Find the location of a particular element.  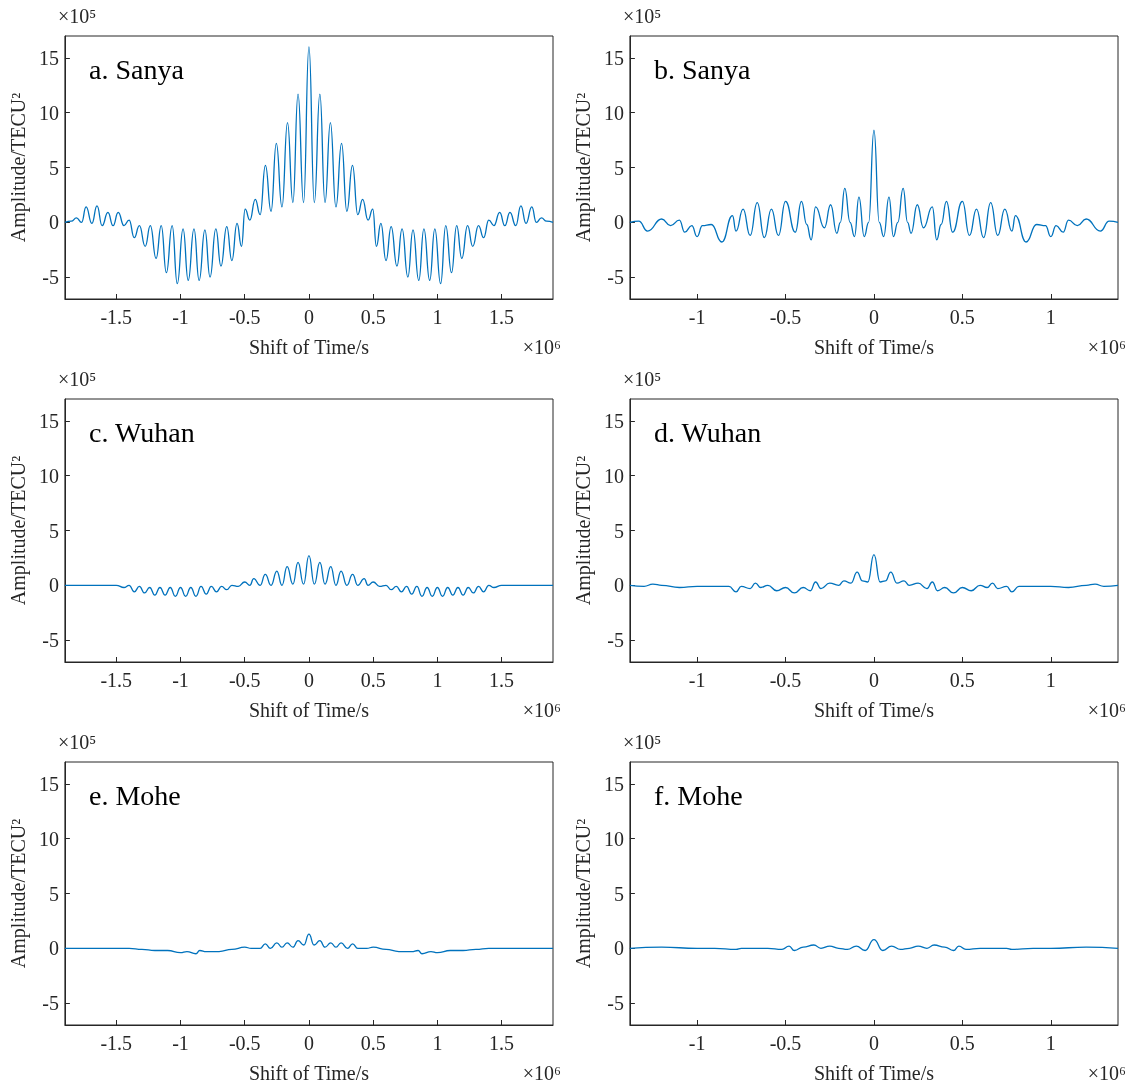

text: c. Wuhan is located at coordinates (142, 432).